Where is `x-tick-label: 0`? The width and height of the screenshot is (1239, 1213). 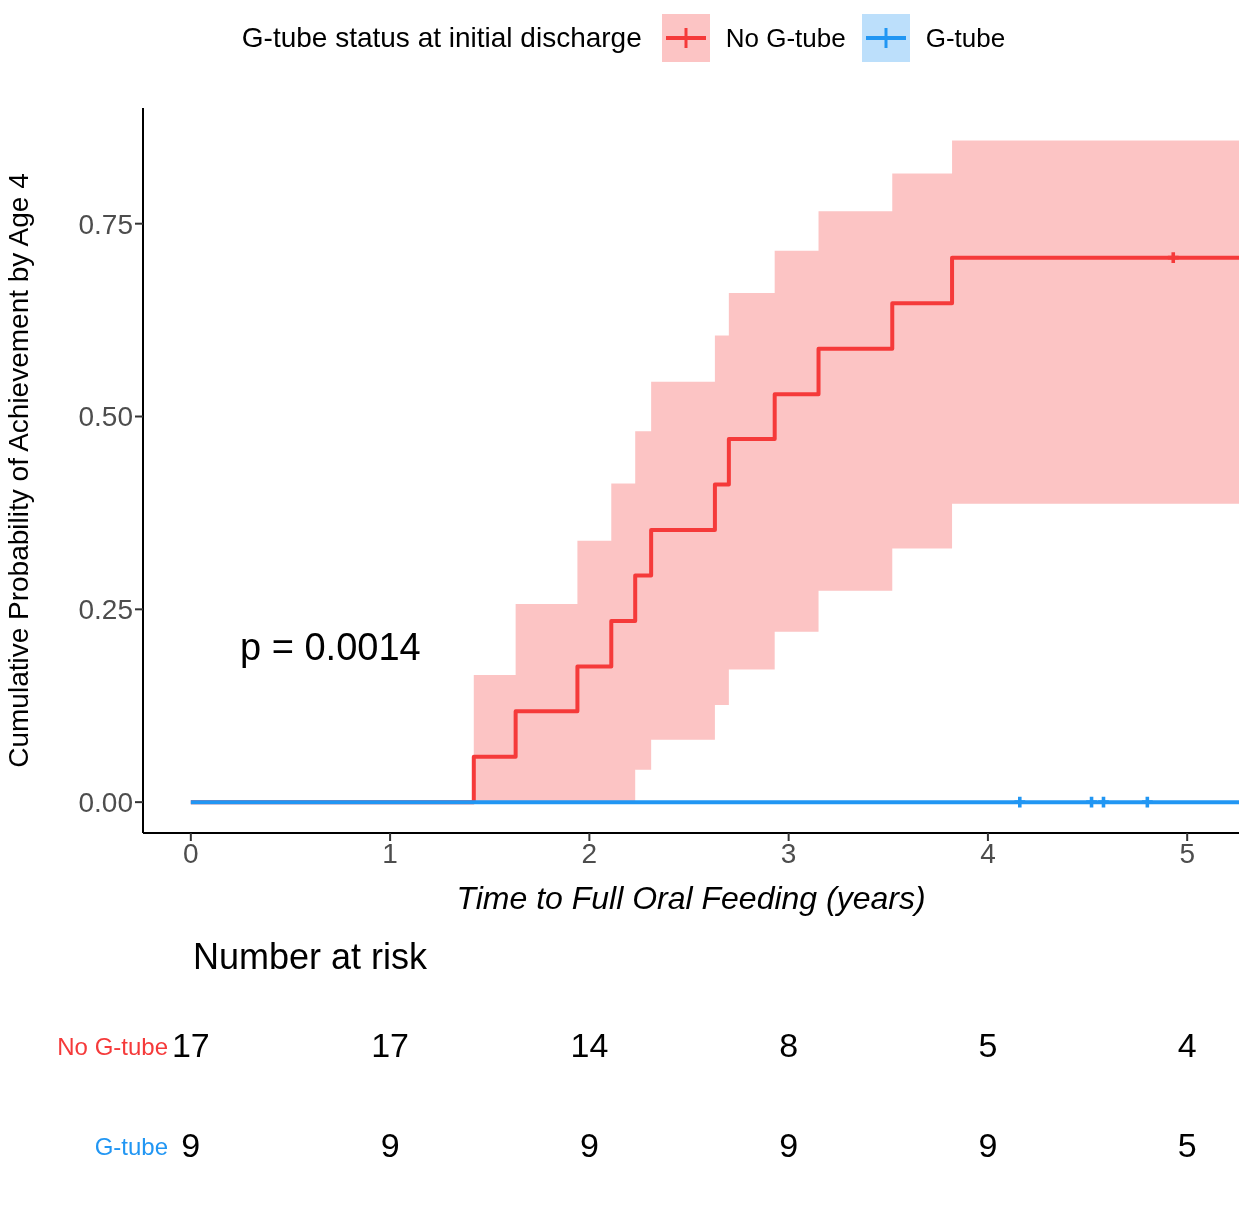 x-tick-label: 0 is located at coordinates (191, 853).